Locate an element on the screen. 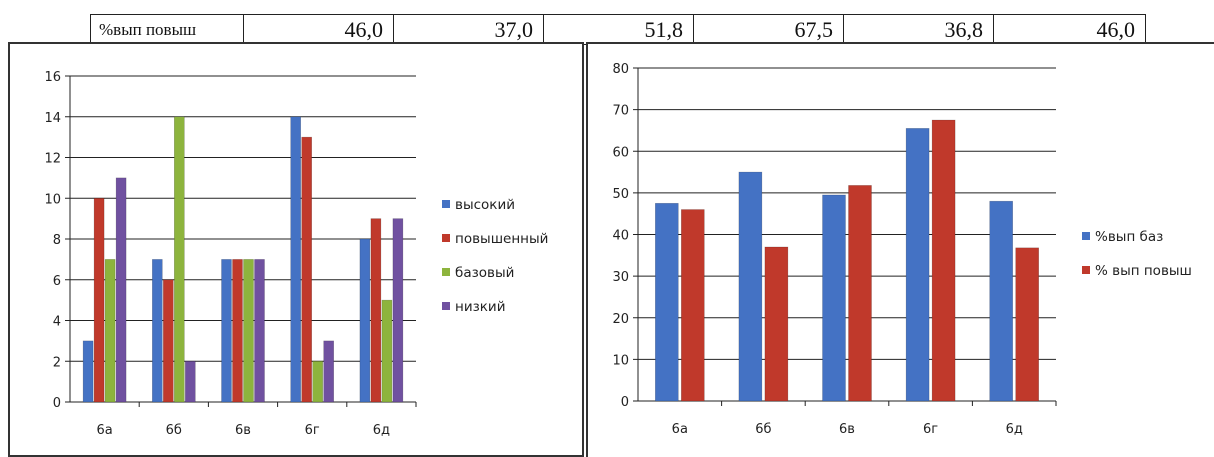  legend-label: повышенный is located at coordinates (501, 239).